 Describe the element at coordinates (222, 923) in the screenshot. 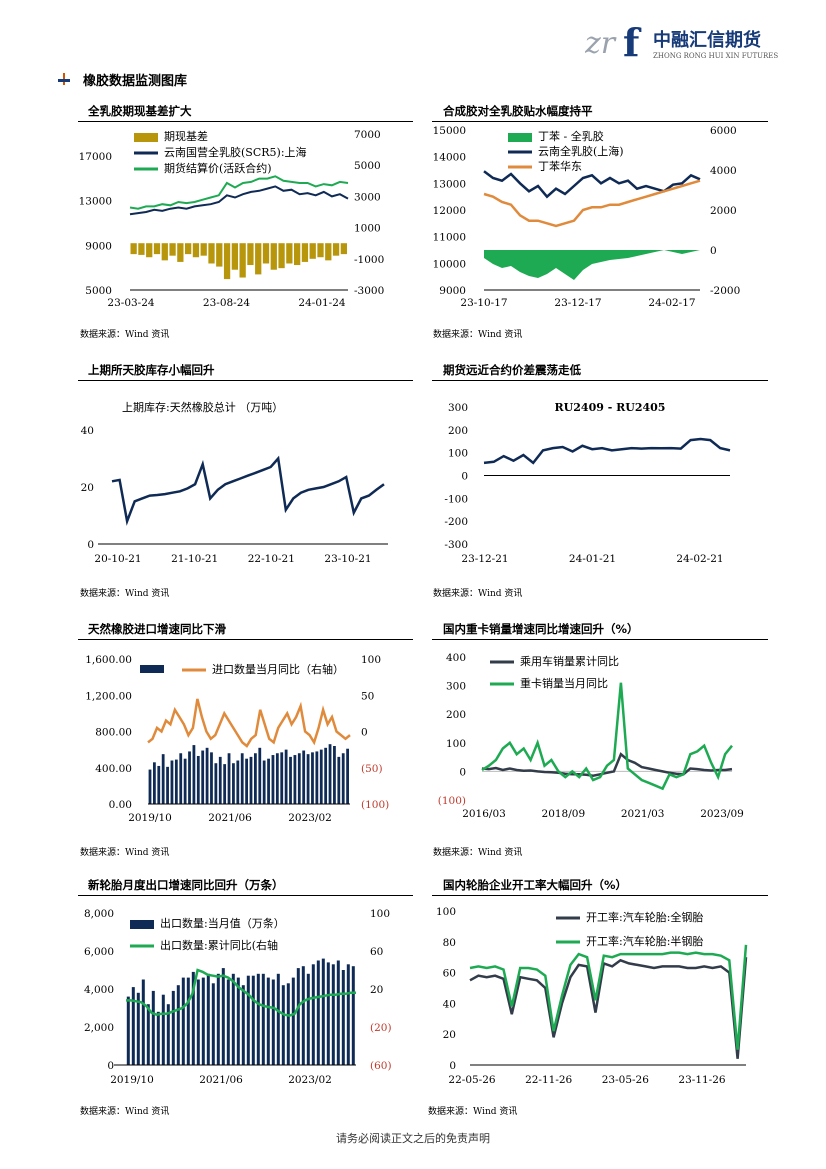

I see `legend-export-month-label: 出口数量:当月值（万条）` at that location.